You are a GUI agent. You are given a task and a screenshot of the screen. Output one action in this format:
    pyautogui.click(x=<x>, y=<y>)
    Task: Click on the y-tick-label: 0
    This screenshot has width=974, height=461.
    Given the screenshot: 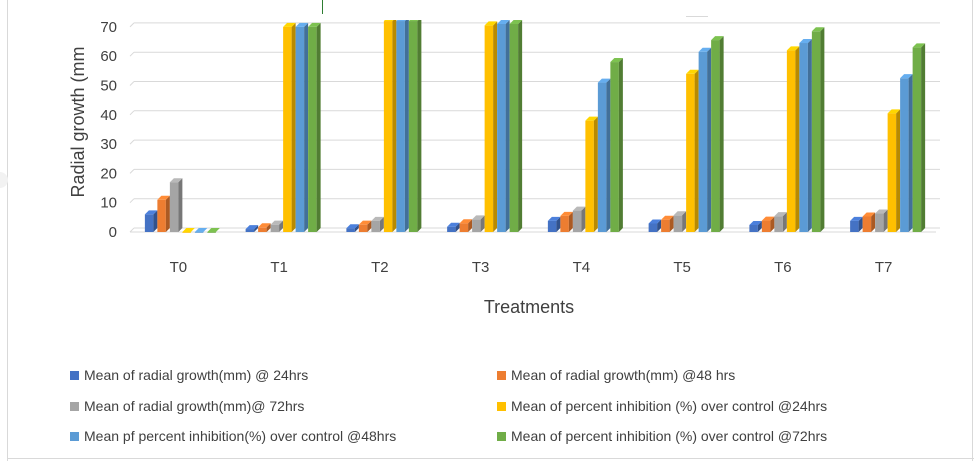 What is the action you would take?
    pyautogui.click(x=113, y=232)
    